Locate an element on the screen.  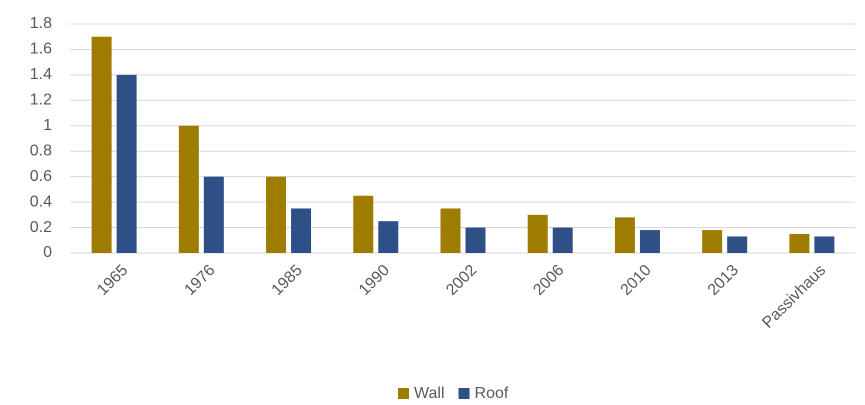
x-tick-label: 2002 is located at coordinates (461, 280).